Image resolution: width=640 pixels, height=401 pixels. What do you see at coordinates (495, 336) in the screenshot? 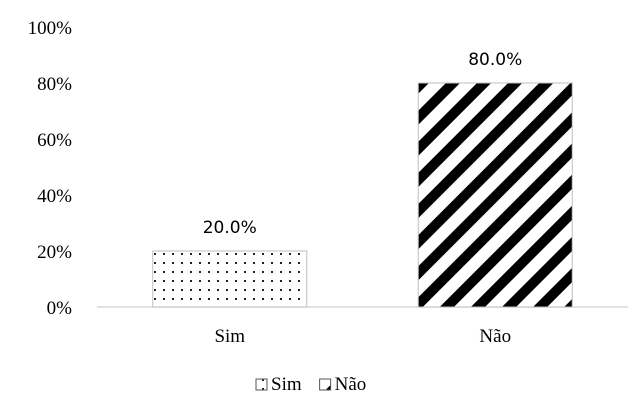
I see `x-tick-label: Não` at bounding box center [495, 336].